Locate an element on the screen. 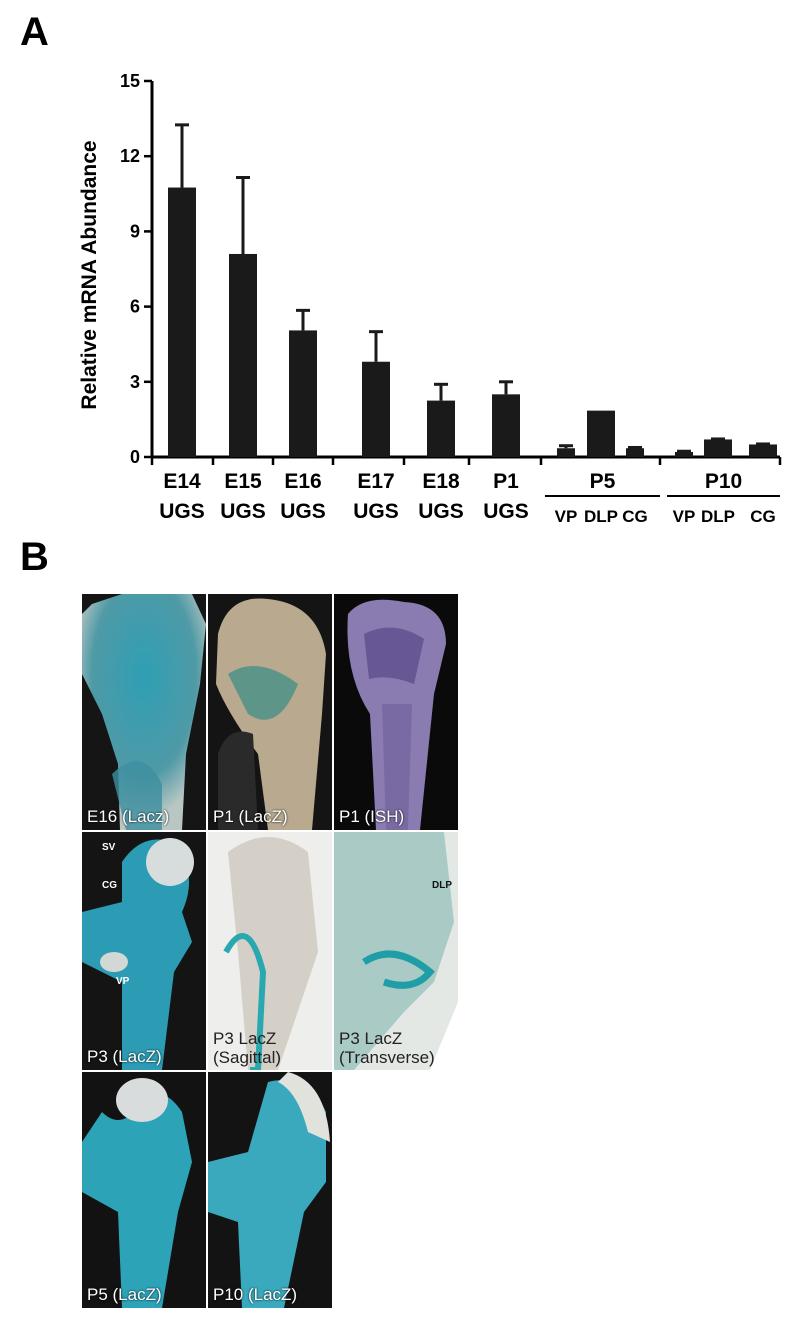 This screenshot has height=1321, width=800. x-tick-label: E15 is located at coordinates (243, 481).